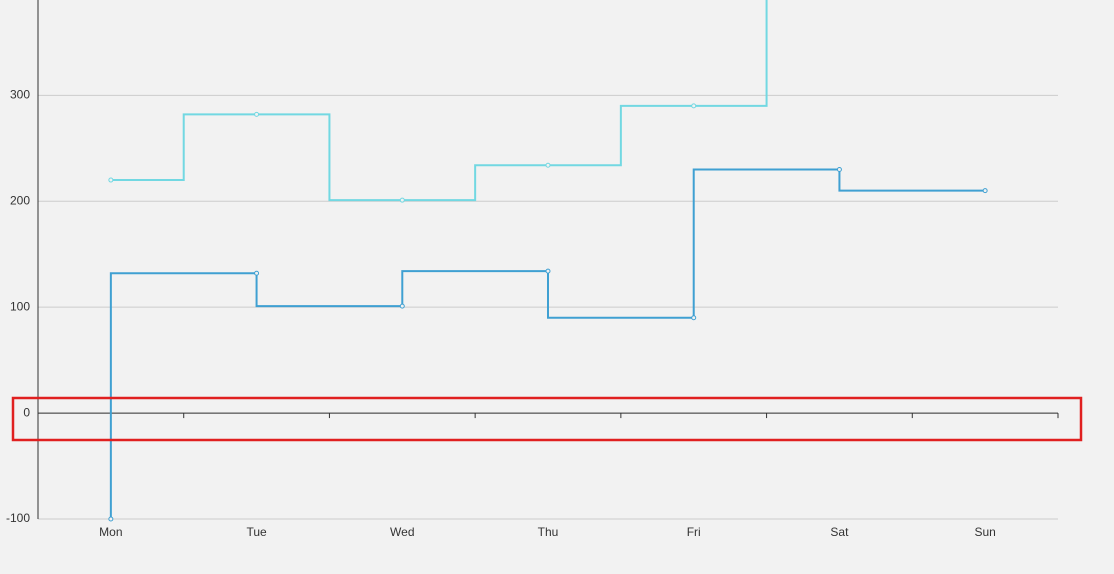  Describe the element at coordinates (402, 532) in the screenshot. I see `x-tick-label: Wed` at that location.